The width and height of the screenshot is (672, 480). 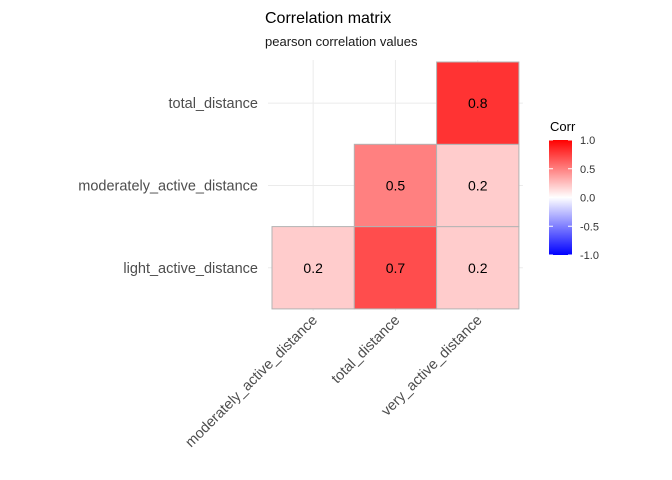 What do you see at coordinates (328, 18) in the screenshot?
I see `chart-title: Correlation matrix` at bounding box center [328, 18].